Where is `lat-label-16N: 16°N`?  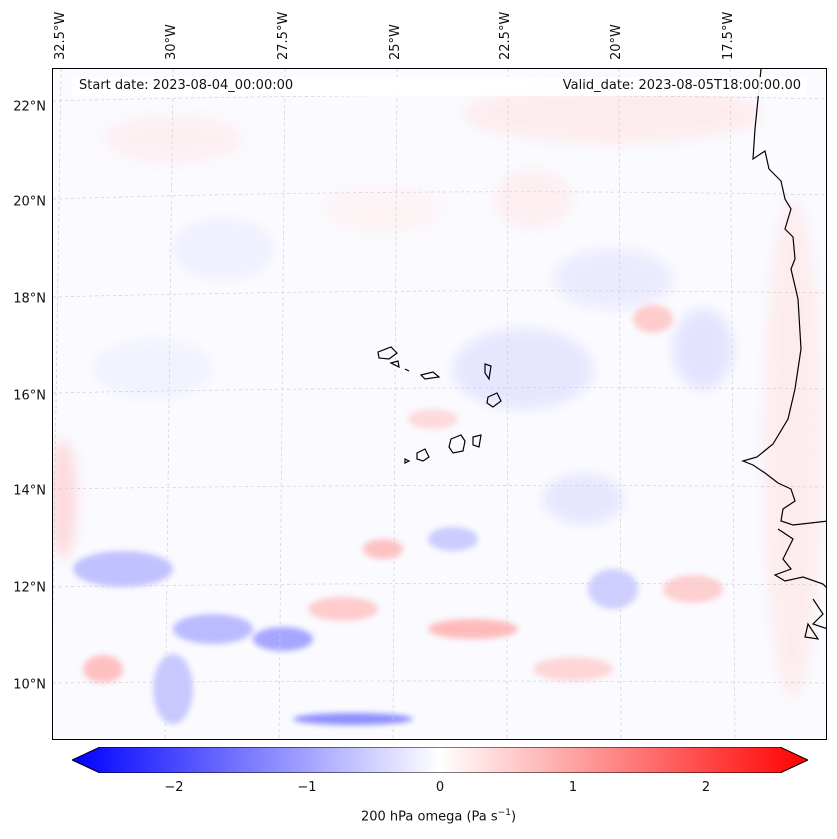 lat-label-16N: 16°N is located at coordinates (29, 396).